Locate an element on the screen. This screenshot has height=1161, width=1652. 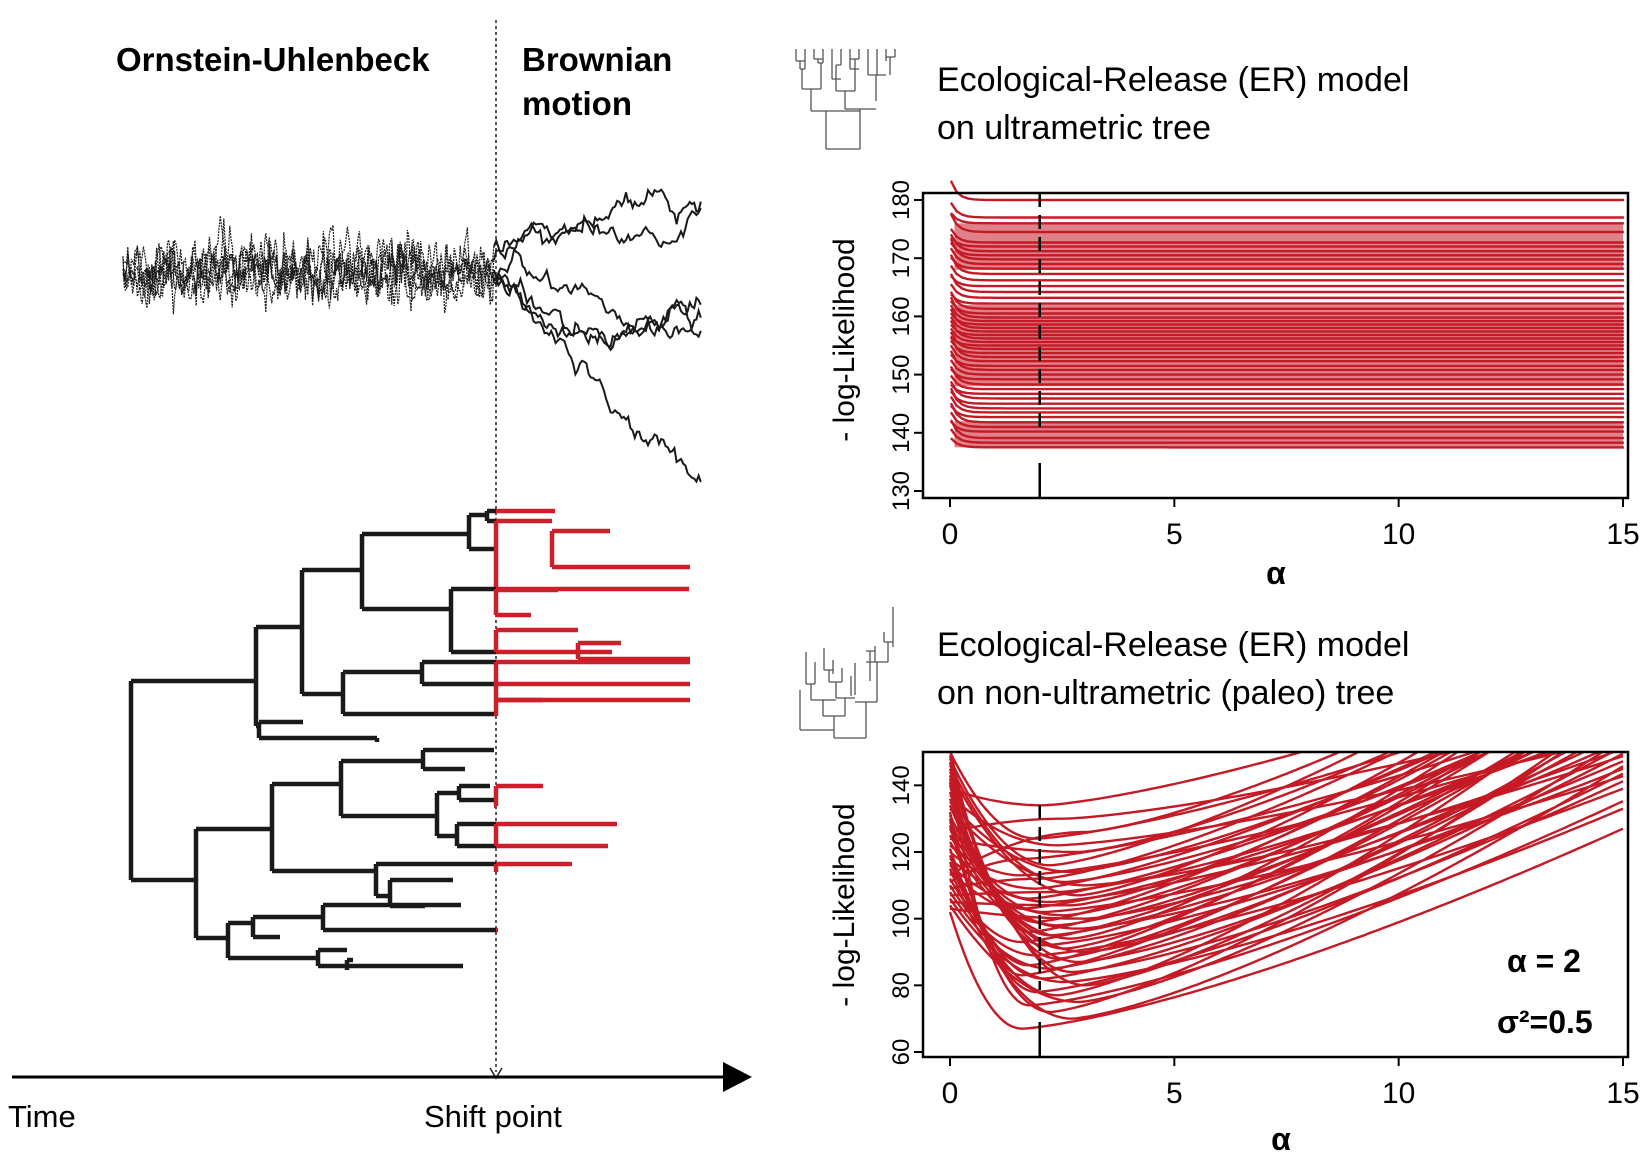
y-tick-label: 120 is located at coordinates (901, 852).